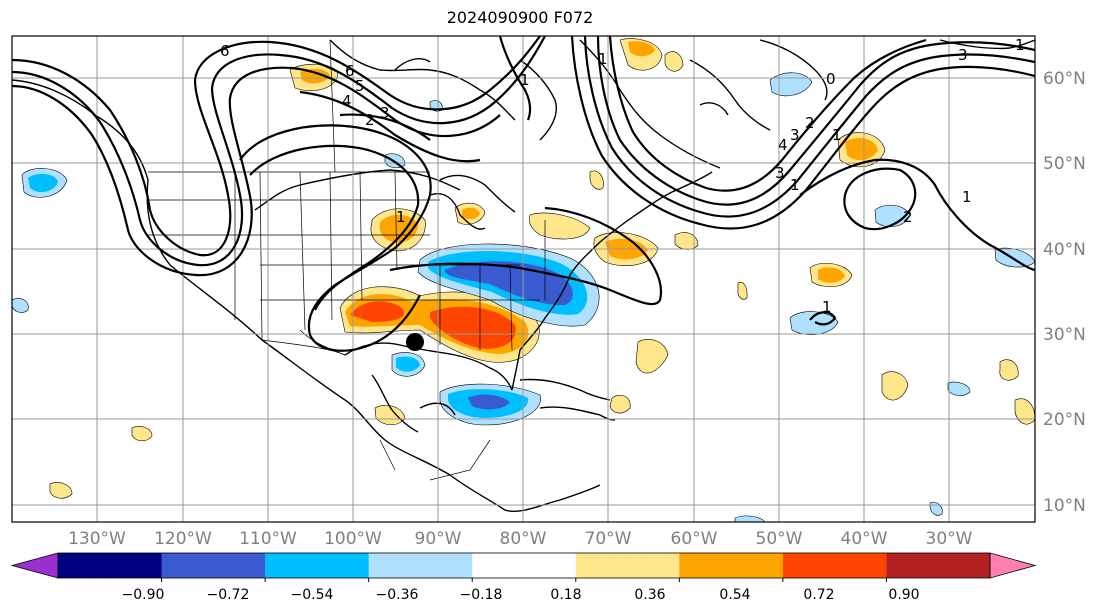  What do you see at coordinates (649, 595) in the screenshot?
I see `colorbar-tick-label: 0.36` at bounding box center [649, 595].